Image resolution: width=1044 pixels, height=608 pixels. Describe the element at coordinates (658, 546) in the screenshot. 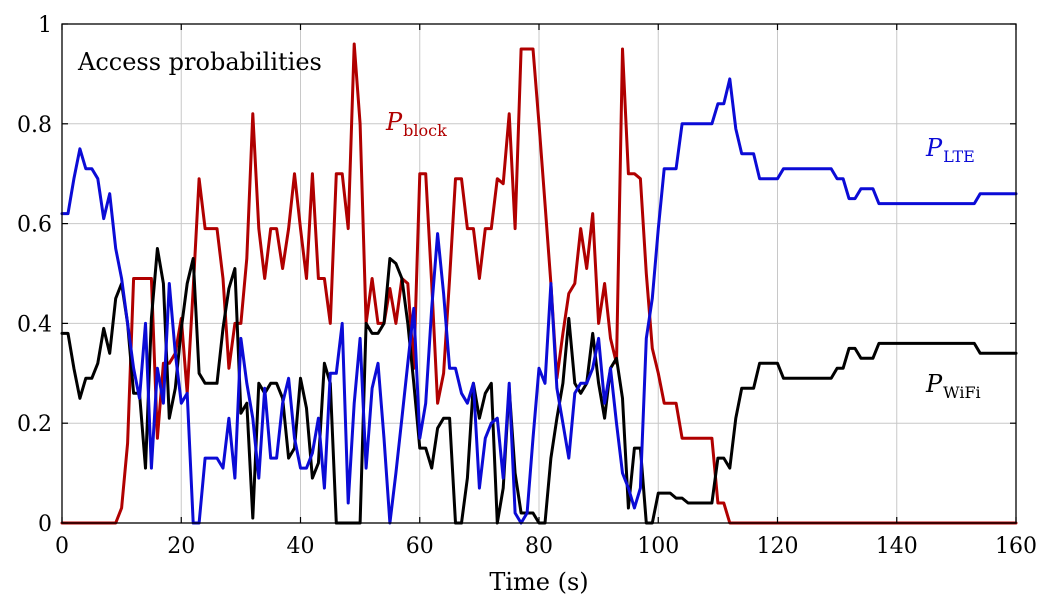

I see `x-tick-label: 100` at that location.